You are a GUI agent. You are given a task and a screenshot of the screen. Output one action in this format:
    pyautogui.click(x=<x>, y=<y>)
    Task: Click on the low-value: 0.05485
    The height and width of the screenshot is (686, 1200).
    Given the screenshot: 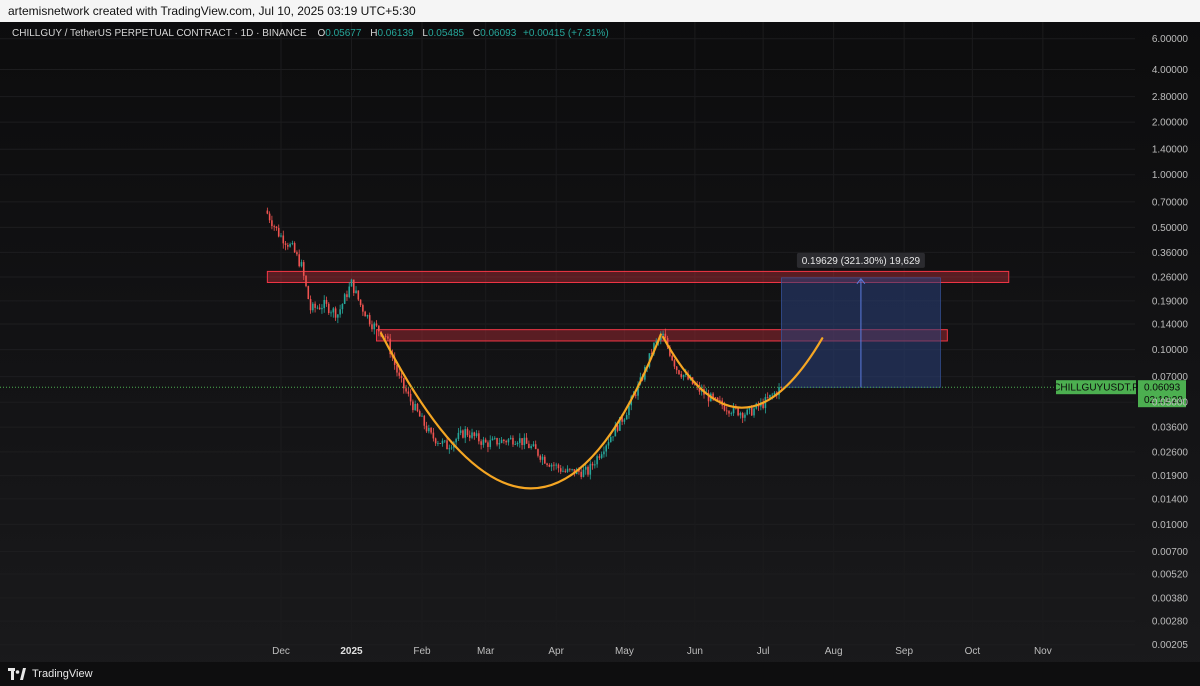 What is the action you would take?
    pyautogui.click(x=446, y=33)
    